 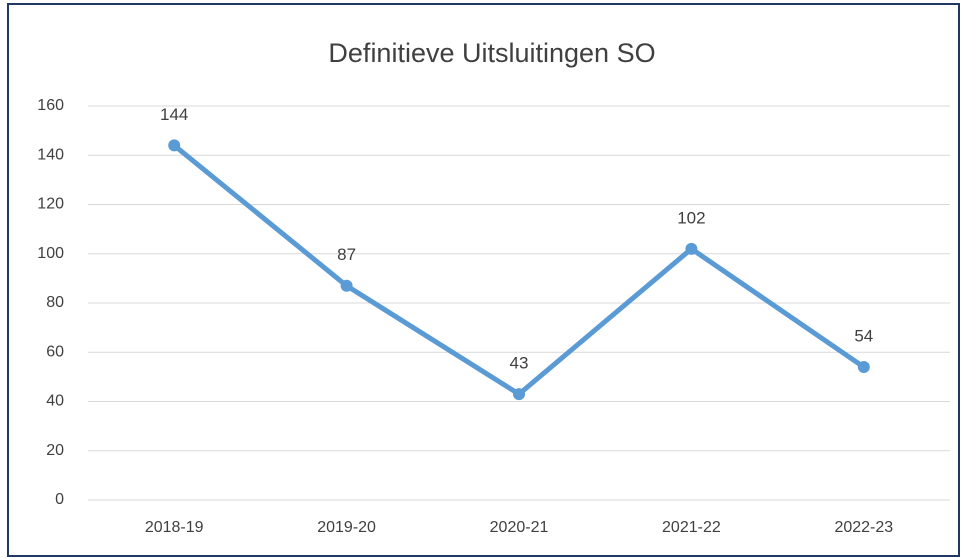 What do you see at coordinates (50, 105) in the screenshot?
I see `y-tick-label: 160` at bounding box center [50, 105].